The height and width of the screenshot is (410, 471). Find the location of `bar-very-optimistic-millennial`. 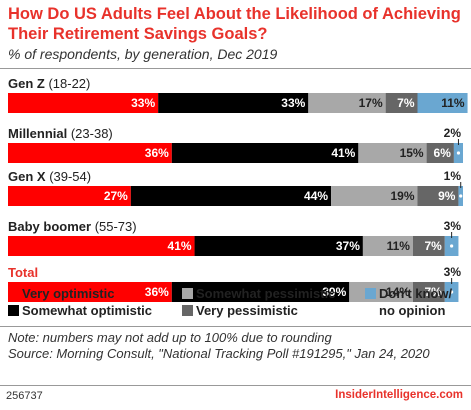

bar-very-optimistic-millennial is located at coordinates (90, 153).